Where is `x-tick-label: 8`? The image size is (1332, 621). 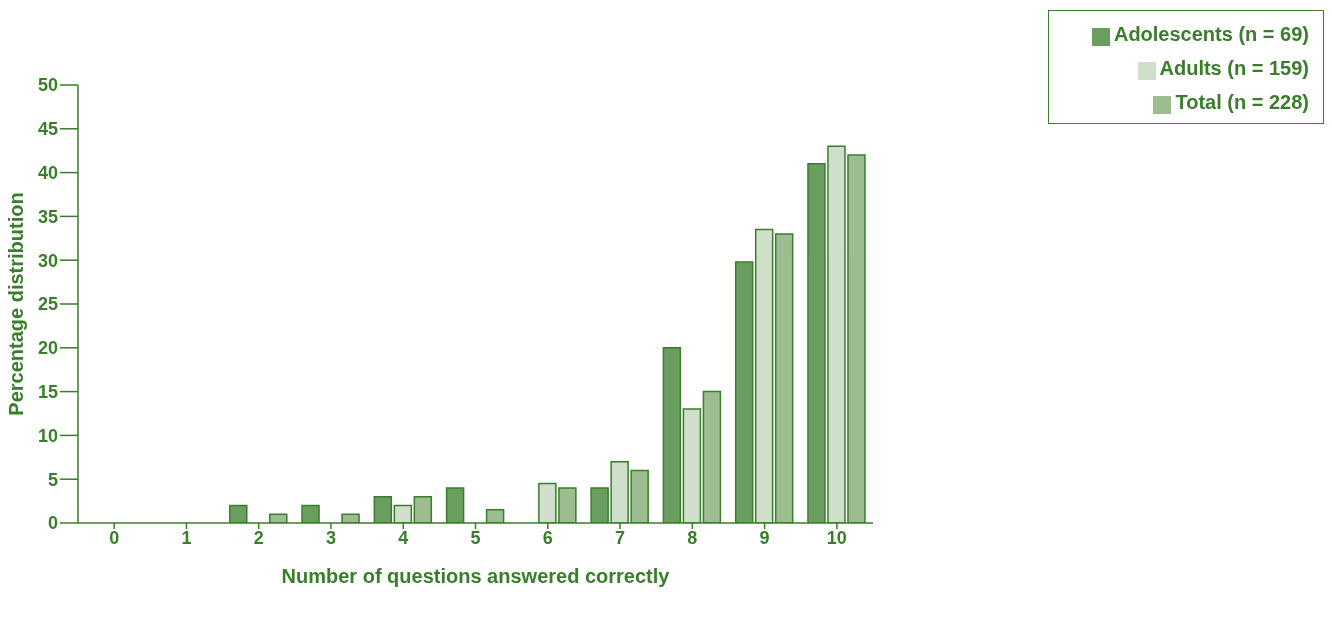
x-tick-label: 8 is located at coordinates (692, 537).